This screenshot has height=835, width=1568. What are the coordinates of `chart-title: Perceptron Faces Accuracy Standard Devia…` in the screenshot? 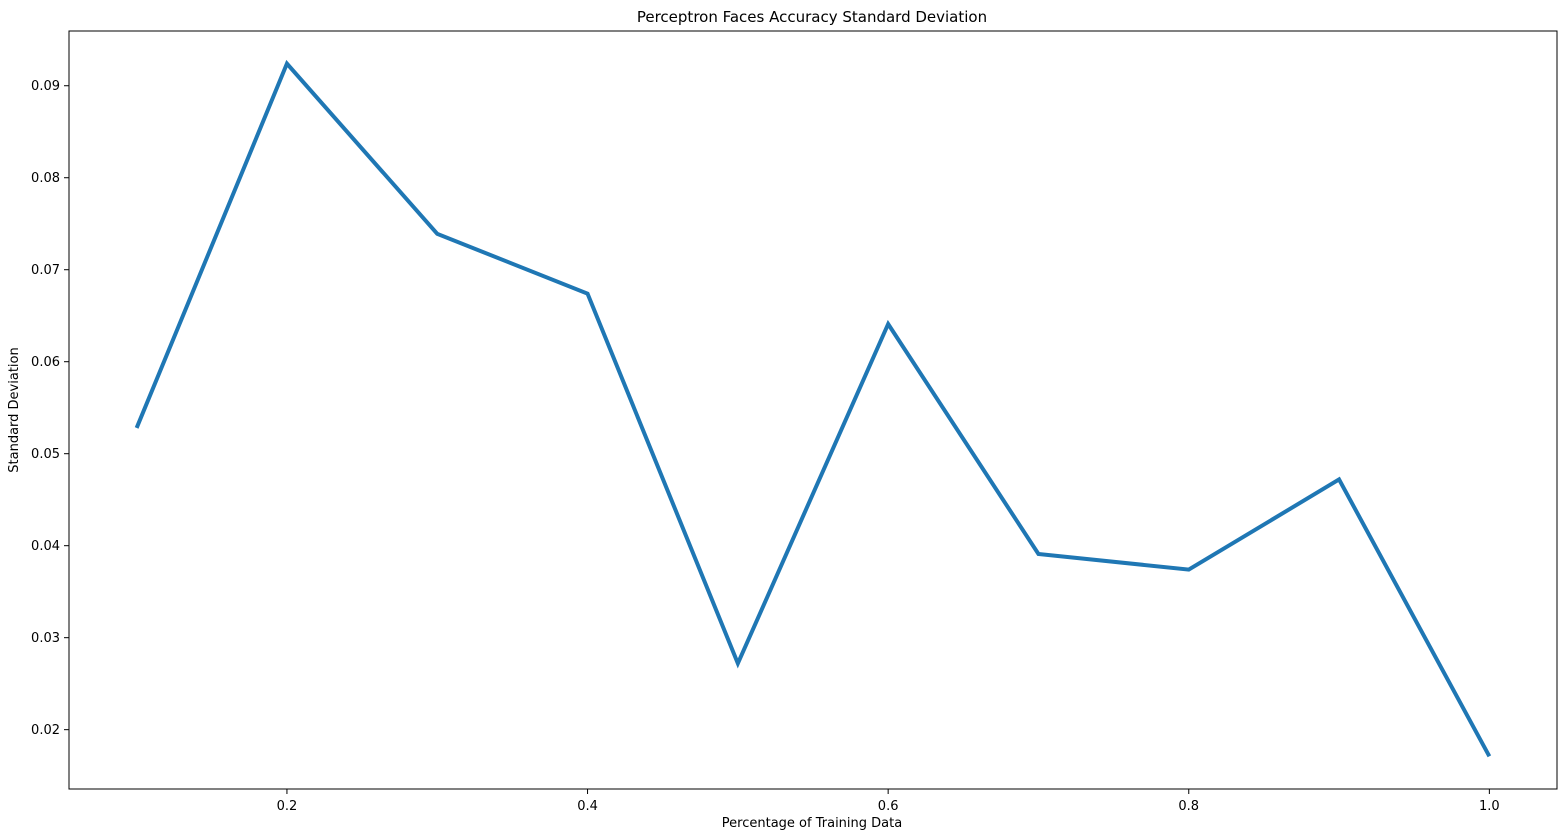 It's located at (812, 17).